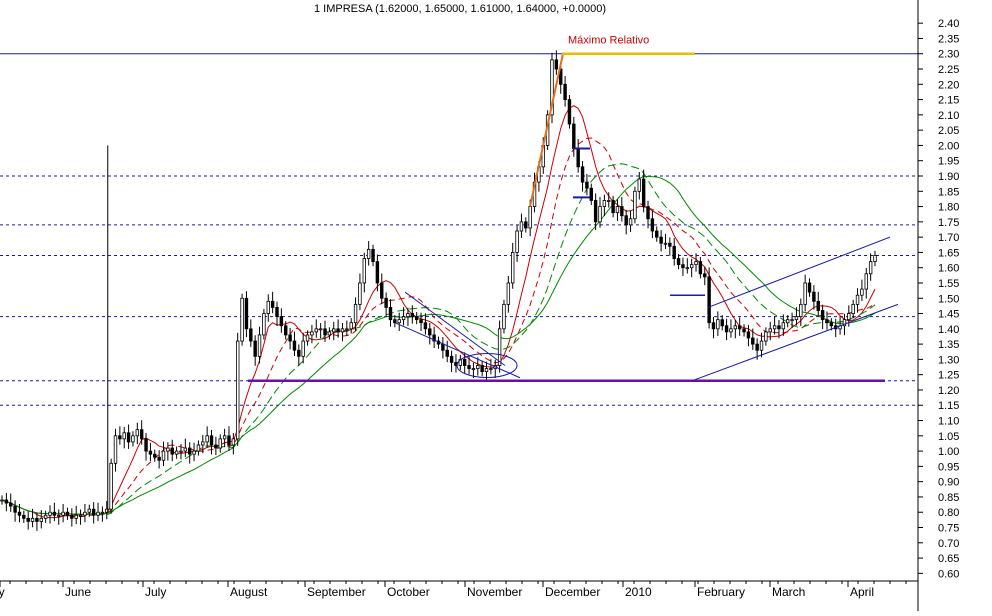 This screenshot has width=992, height=616. Describe the element at coordinates (546, 130) in the screenshot. I see `rally-line` at that location.